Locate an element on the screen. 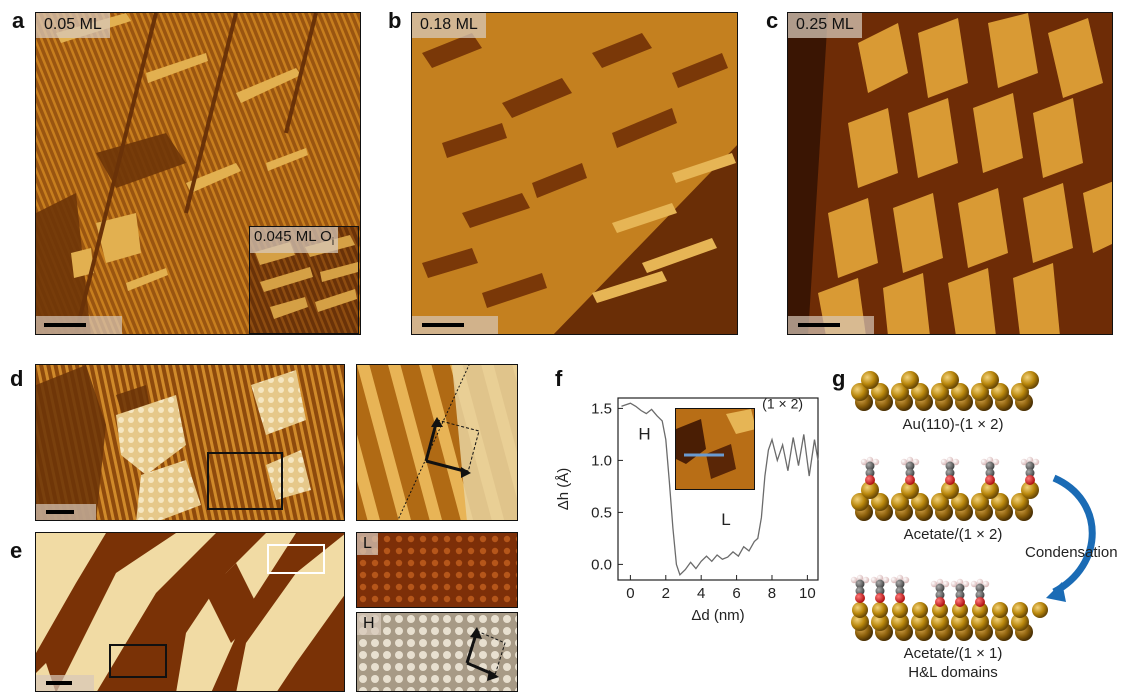 The width and height of the screenshot is (1143, 697). panel-d-letter: d is located at coordinates (17, 378).